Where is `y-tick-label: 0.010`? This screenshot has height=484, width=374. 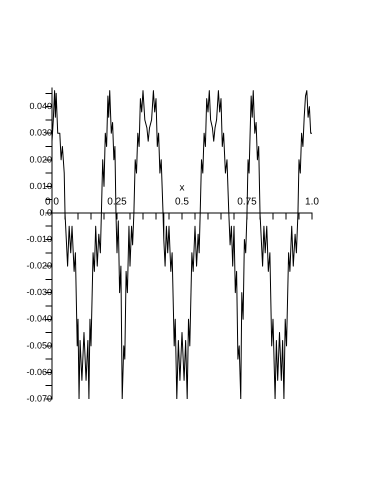 y-tick-label: 0.010 is located at coordinates (40, 185).